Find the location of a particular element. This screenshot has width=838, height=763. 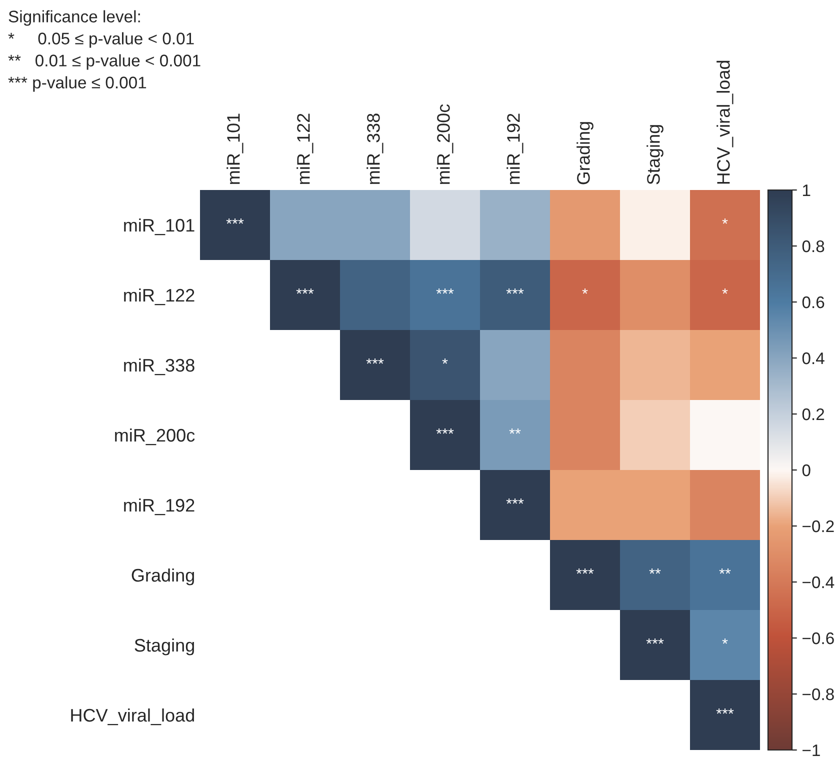

x-tick-label: miR_200c is located at coordinates (445, 144).